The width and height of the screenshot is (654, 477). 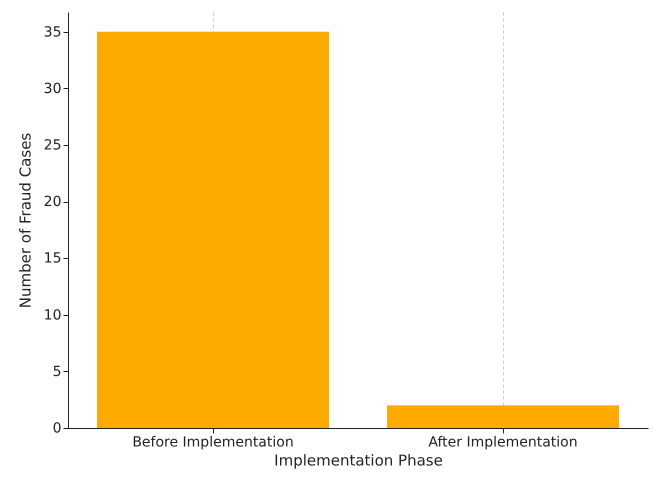 What do you see at coordinates (57, 372) in the screenshot?
I see `y-tick-label: 5` at bounding box center [57, 372].